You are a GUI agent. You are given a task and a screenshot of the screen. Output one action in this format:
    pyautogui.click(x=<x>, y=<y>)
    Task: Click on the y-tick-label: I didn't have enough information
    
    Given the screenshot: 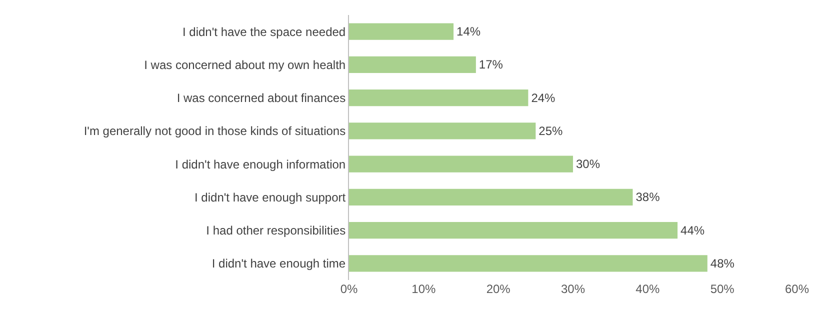 What is the action you would take?
    pyautogui.click(x=260, y=164)
    